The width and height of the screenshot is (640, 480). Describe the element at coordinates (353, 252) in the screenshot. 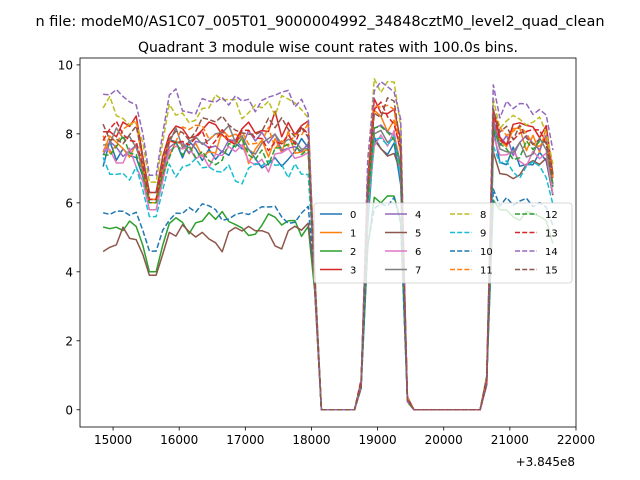

I see `legend-label-2: 2` at that location.